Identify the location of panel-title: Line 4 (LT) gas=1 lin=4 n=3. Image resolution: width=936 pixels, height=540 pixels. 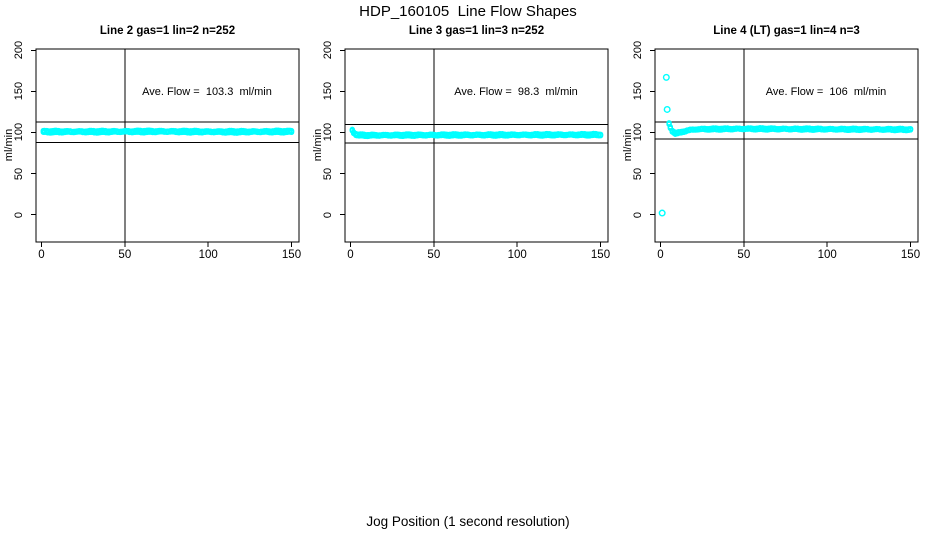
(786, 31).